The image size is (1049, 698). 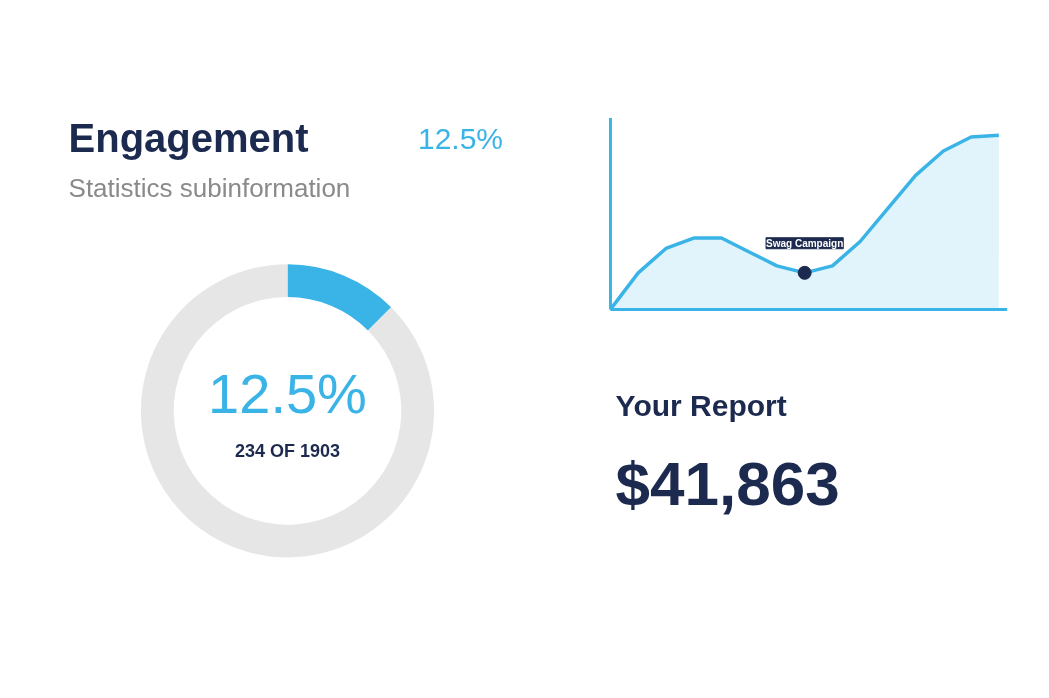 I want to click on text: $41,863, so click(x=727, y=483).